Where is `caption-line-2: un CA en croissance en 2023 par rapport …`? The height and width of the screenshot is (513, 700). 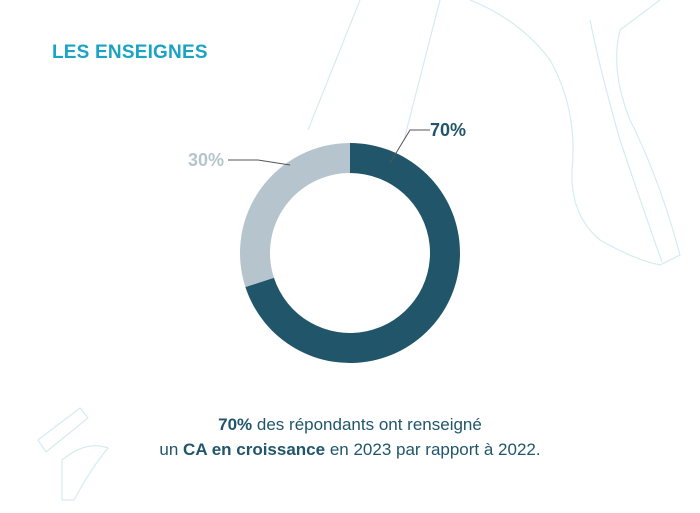 caption-line-2: un CA en croissance en 2023 par rapport … is located at coordinates (350, 449).